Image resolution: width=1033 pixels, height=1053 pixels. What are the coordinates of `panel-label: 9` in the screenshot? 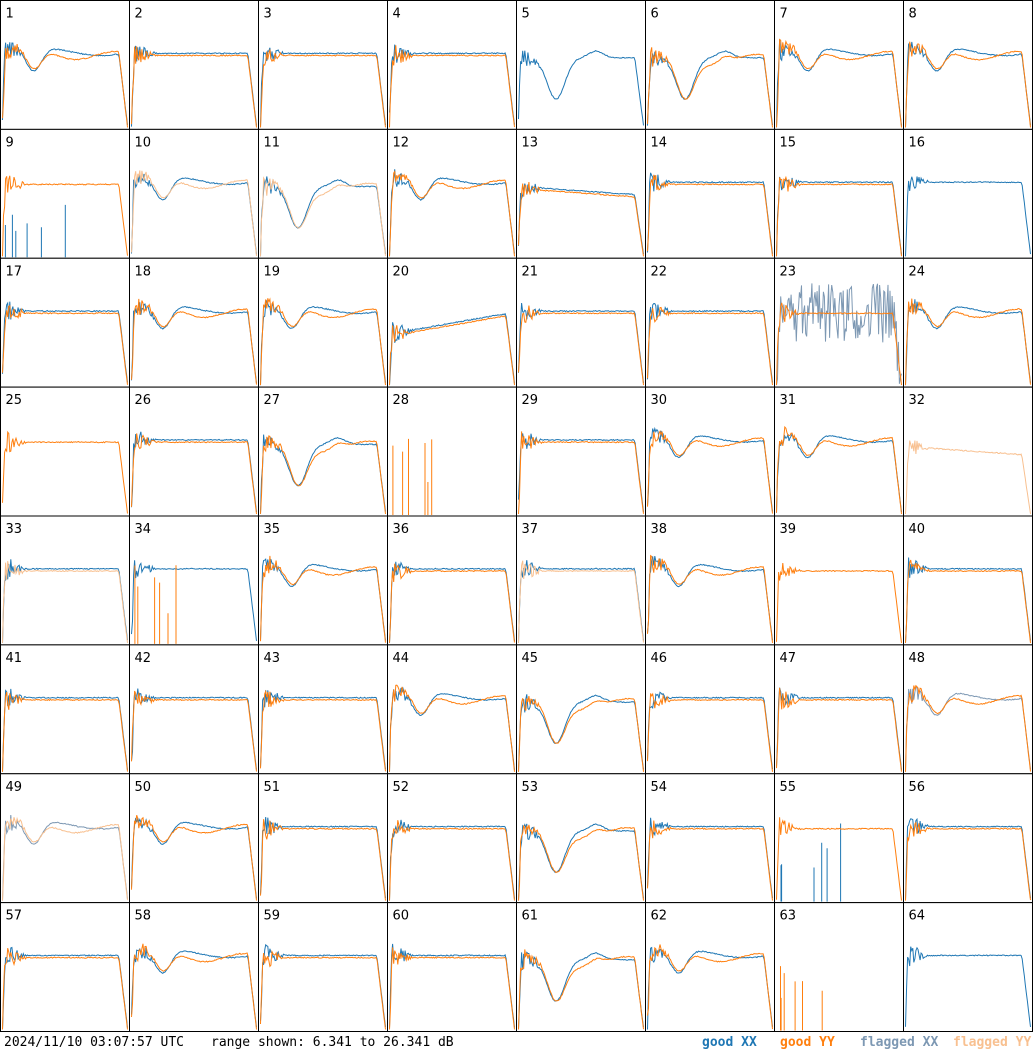 It's located at (10, 142).